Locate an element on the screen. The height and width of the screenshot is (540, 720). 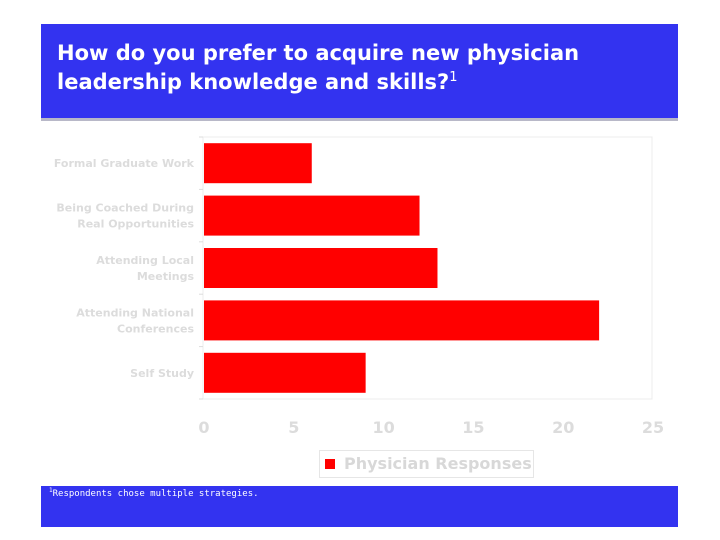
chart-legend: Physician Responses is located at coordinates (426, 464).